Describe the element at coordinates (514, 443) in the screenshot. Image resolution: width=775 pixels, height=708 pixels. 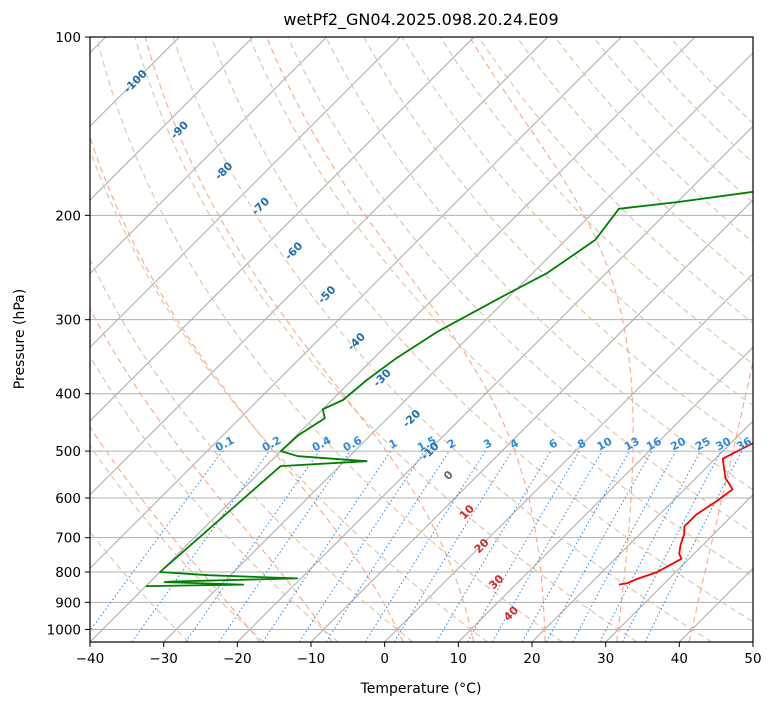
I see `mixing-ratio-label: 4` at that location.